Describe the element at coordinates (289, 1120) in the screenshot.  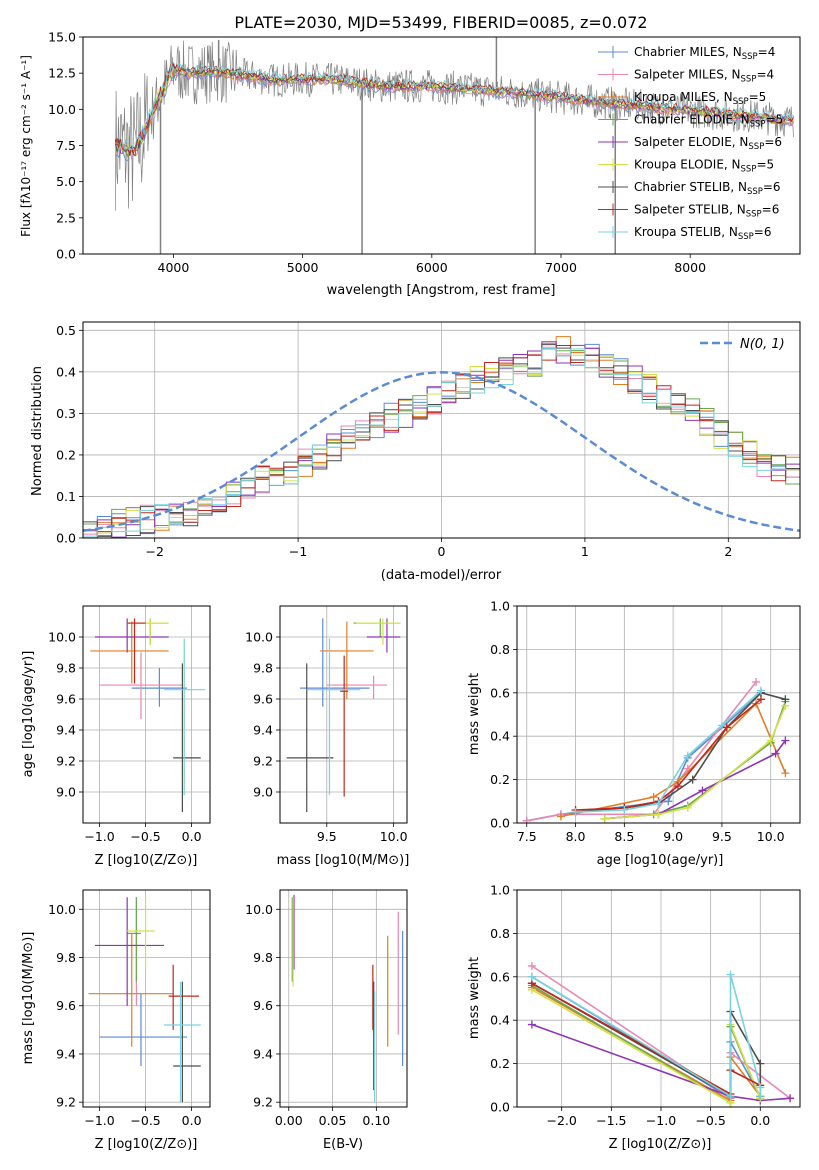
I see `x-tick-label: 0.00` at that location.